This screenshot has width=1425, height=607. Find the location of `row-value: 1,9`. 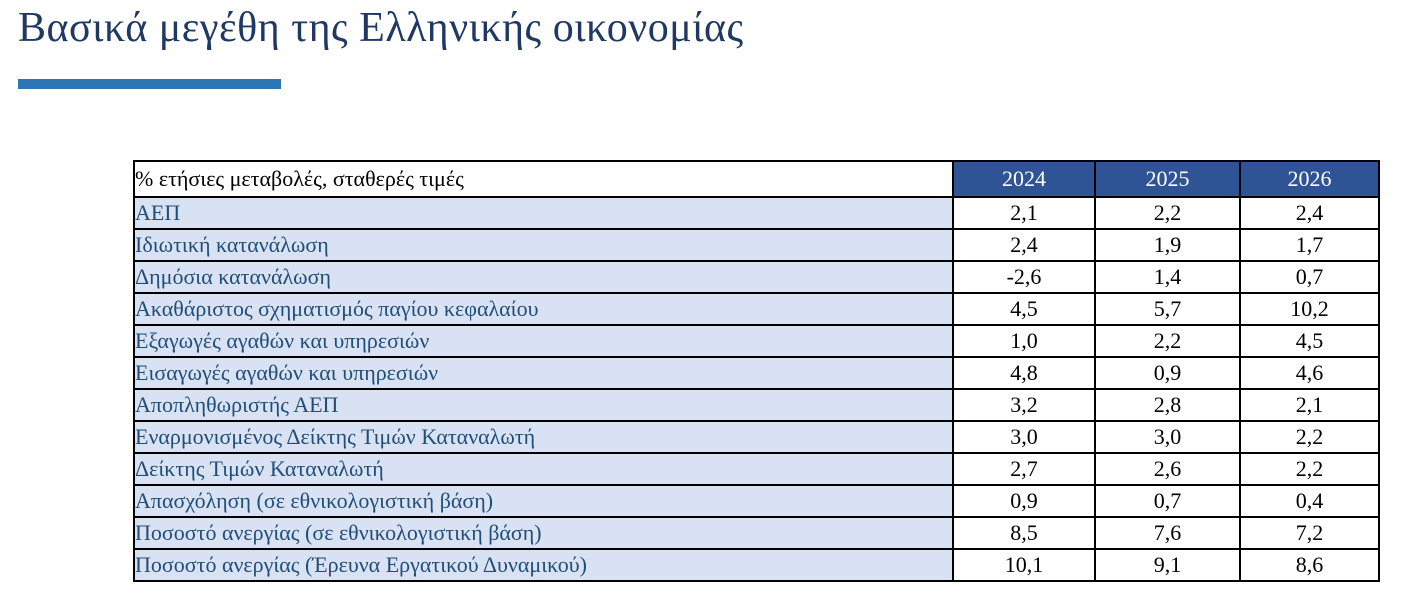

row-value: 1,9 is located at coordinates (1167, 245).